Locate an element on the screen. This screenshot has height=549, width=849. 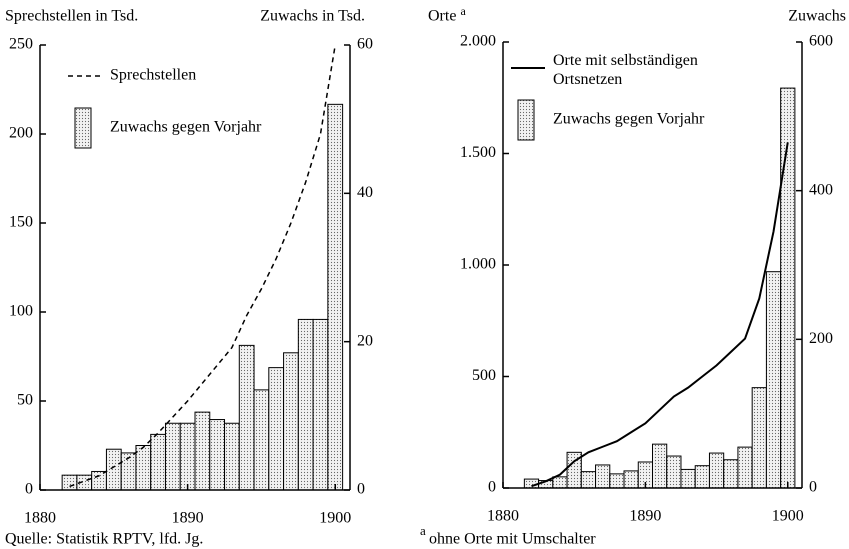
y-tick-label: 100 is located at coordinates (21, 311).